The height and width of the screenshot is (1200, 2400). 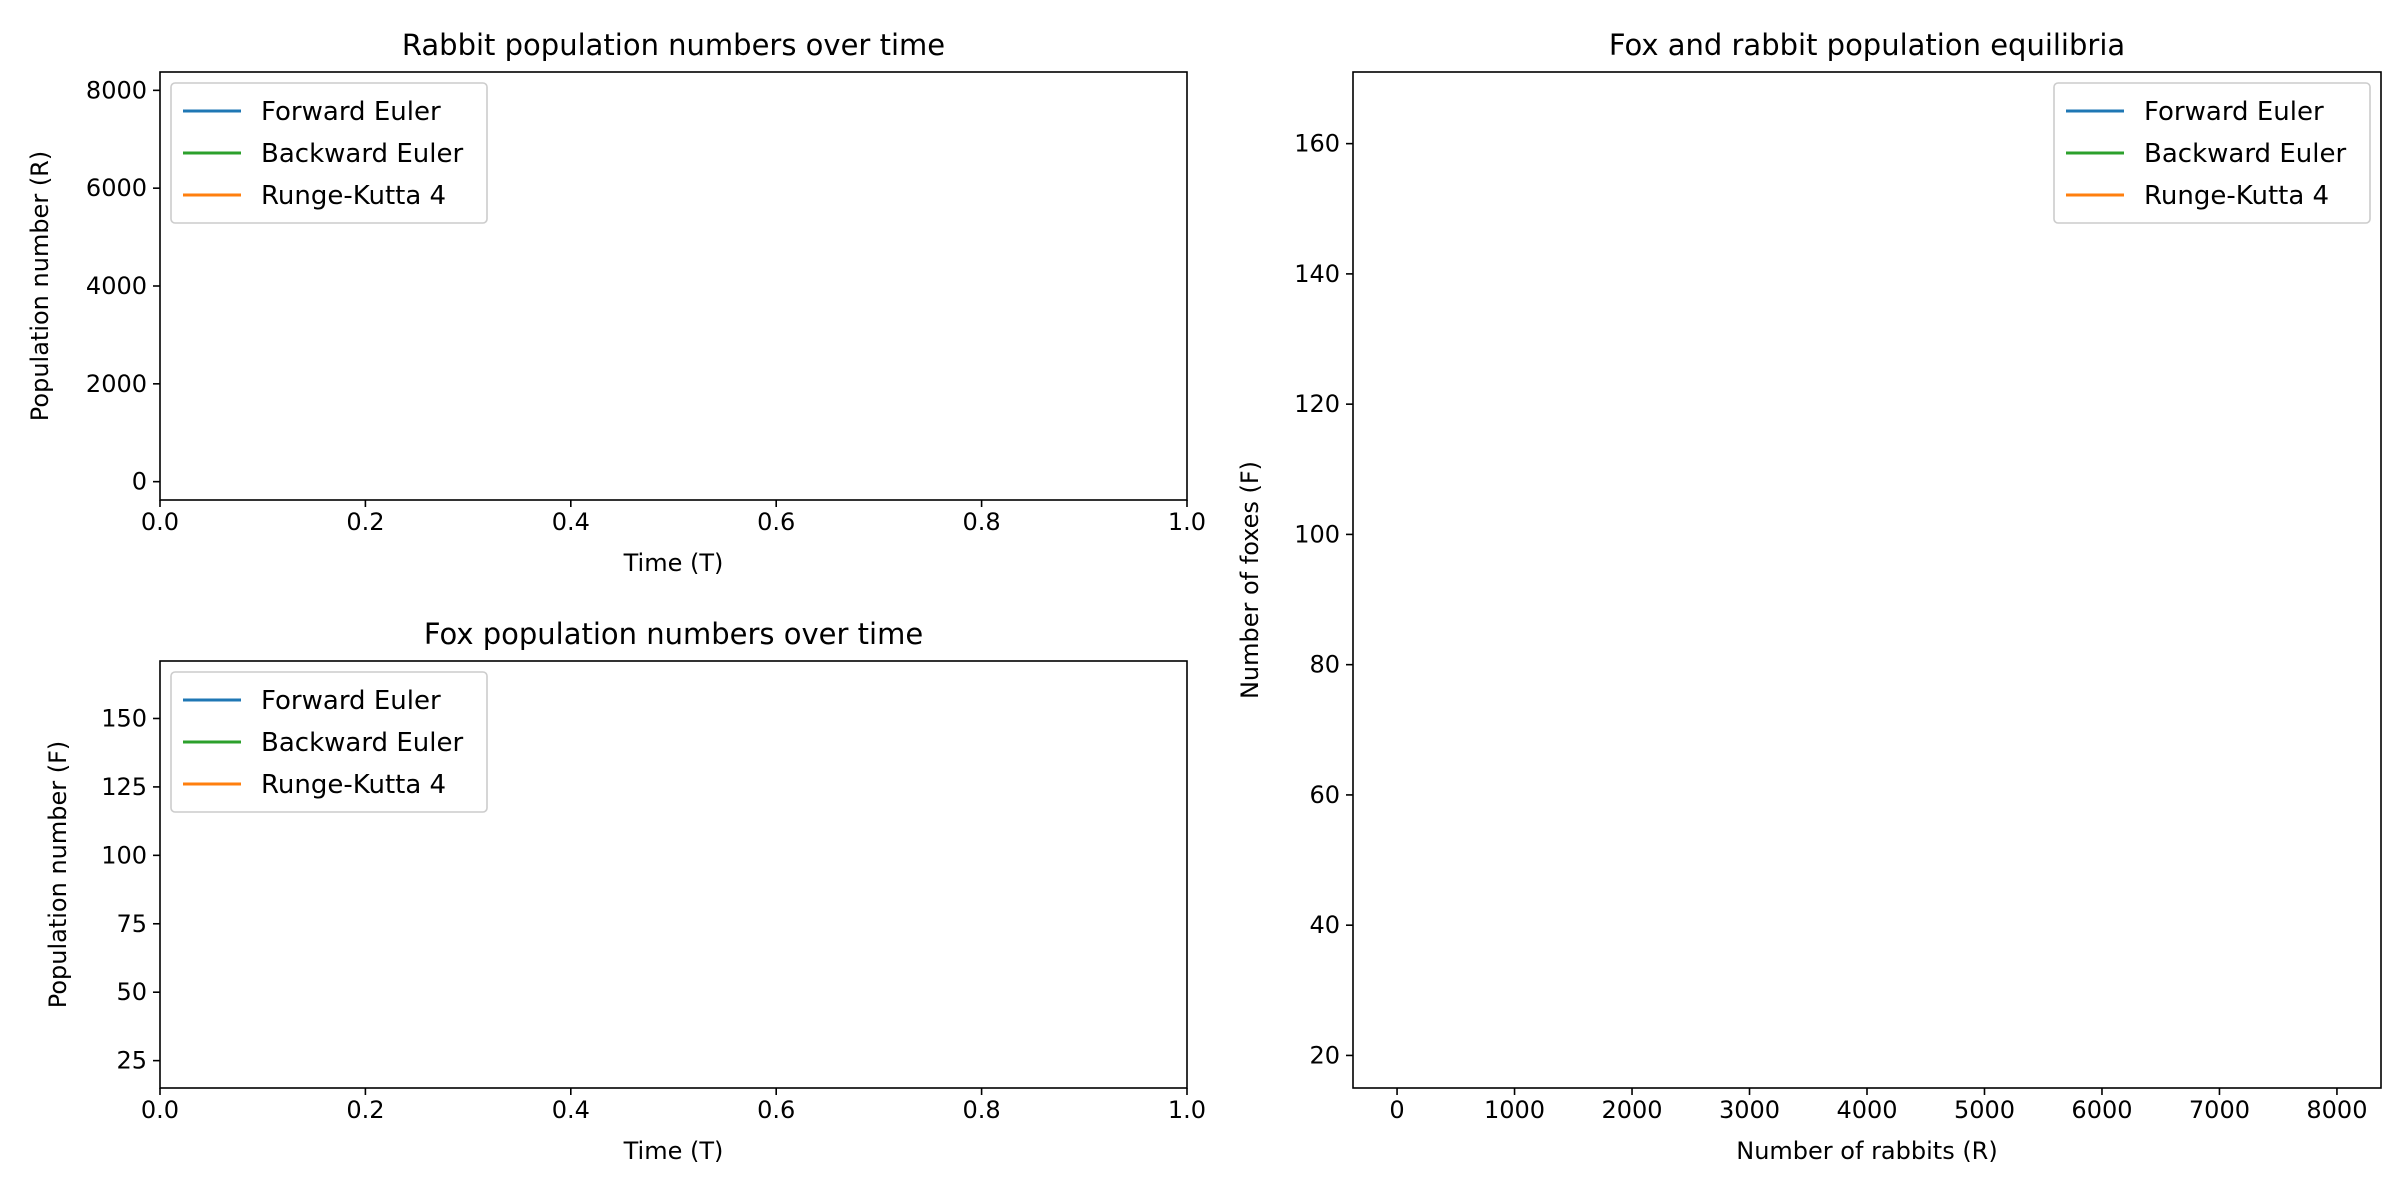 I want to click on y-tick-label: 150, so click(x=124, y=718).